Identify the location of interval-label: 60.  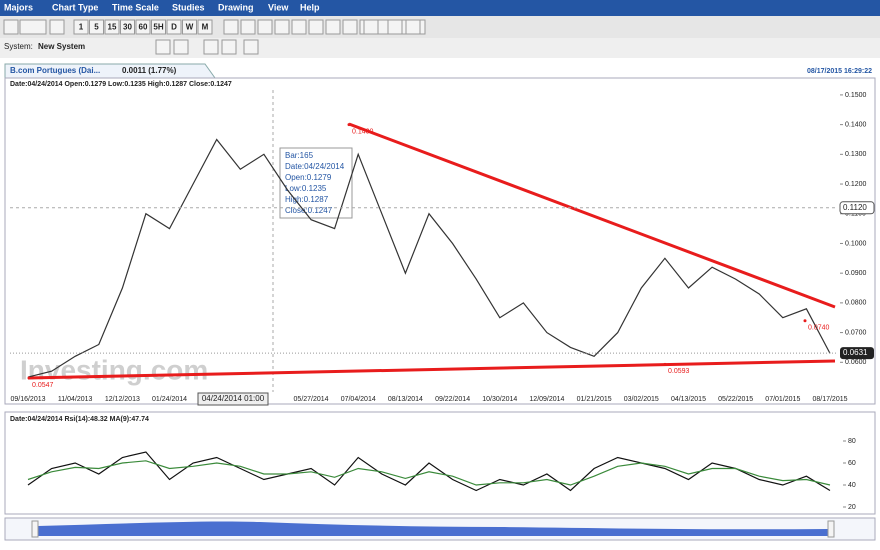
(143, 27).